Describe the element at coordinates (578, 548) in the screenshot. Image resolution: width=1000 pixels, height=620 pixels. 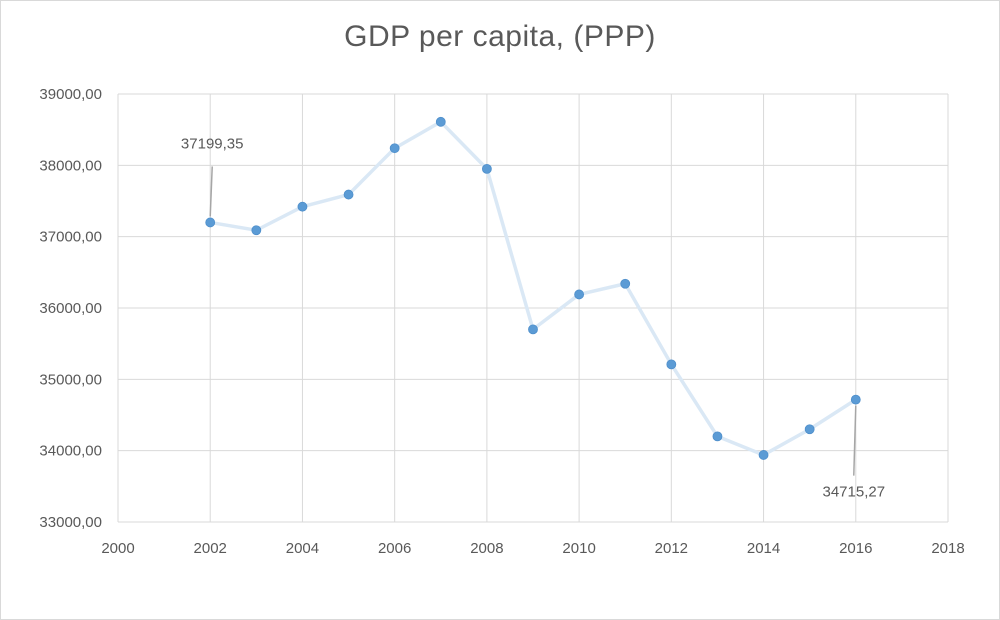
I see `x-tick-label: 2010` at that location.